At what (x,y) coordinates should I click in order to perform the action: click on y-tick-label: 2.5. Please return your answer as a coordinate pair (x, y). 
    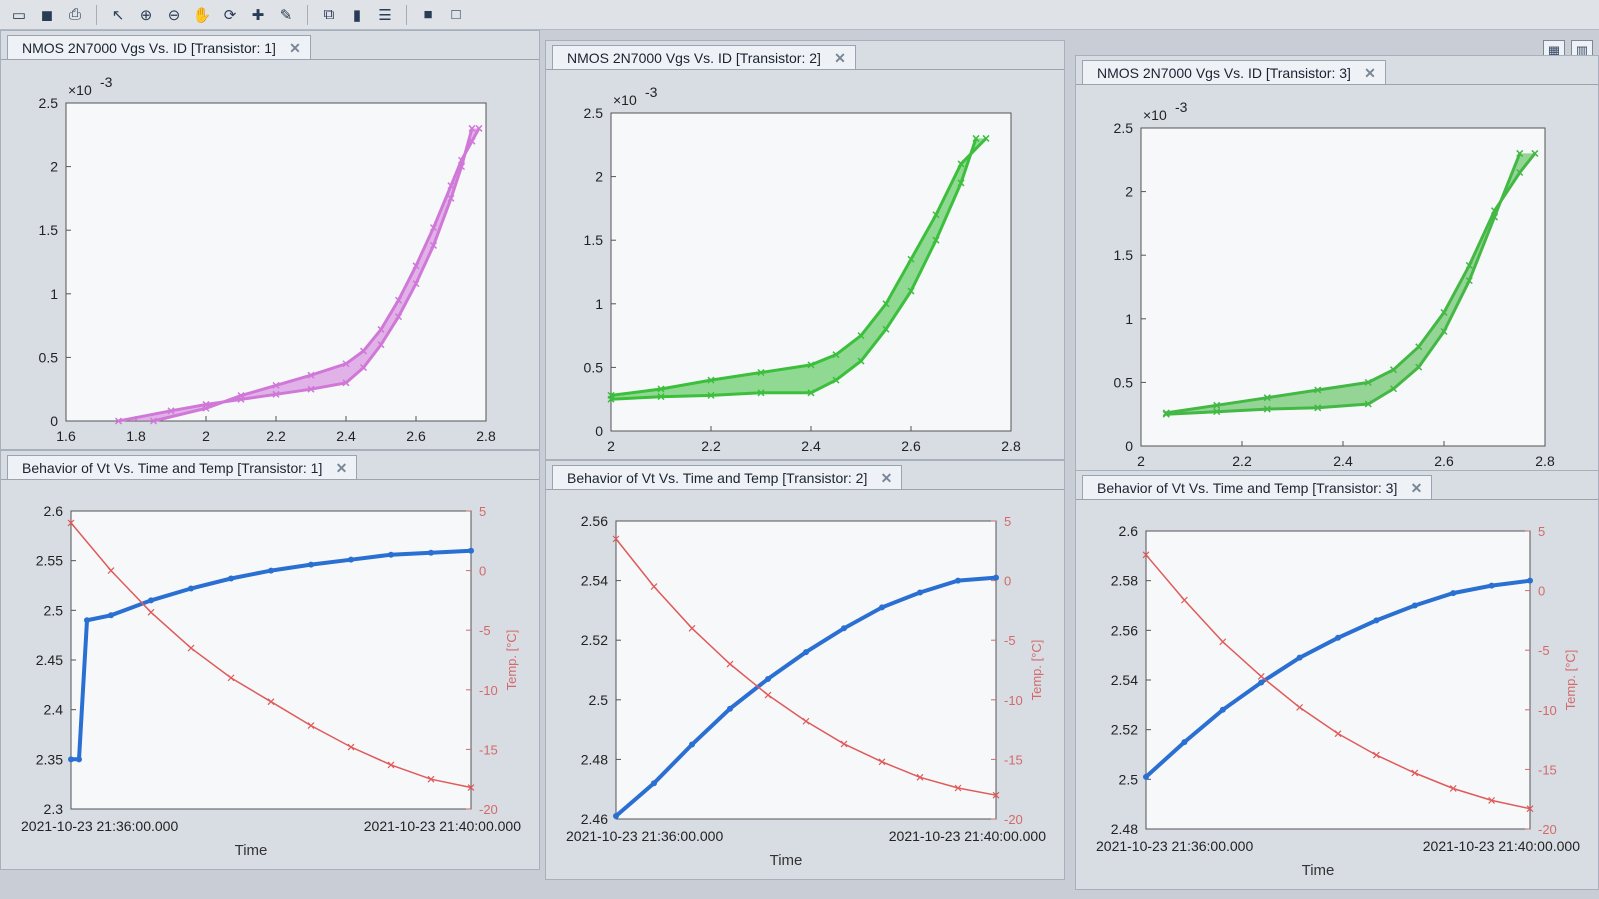
    Looking at the image, I should click on (49, 103).